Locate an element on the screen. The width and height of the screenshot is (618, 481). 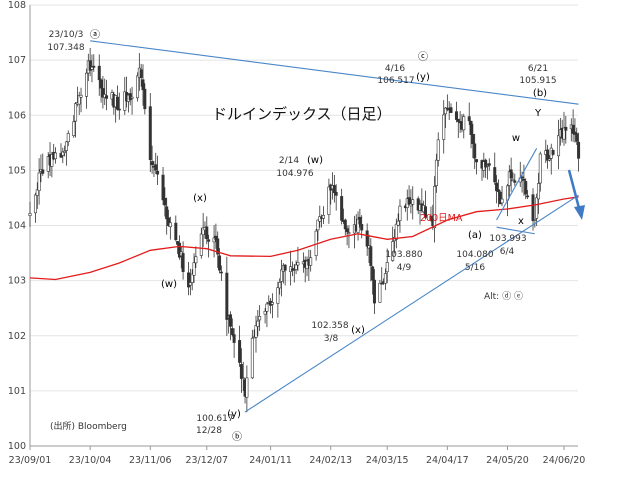
annotation-label: 23/10/3 is located at coordinates (66, 35).